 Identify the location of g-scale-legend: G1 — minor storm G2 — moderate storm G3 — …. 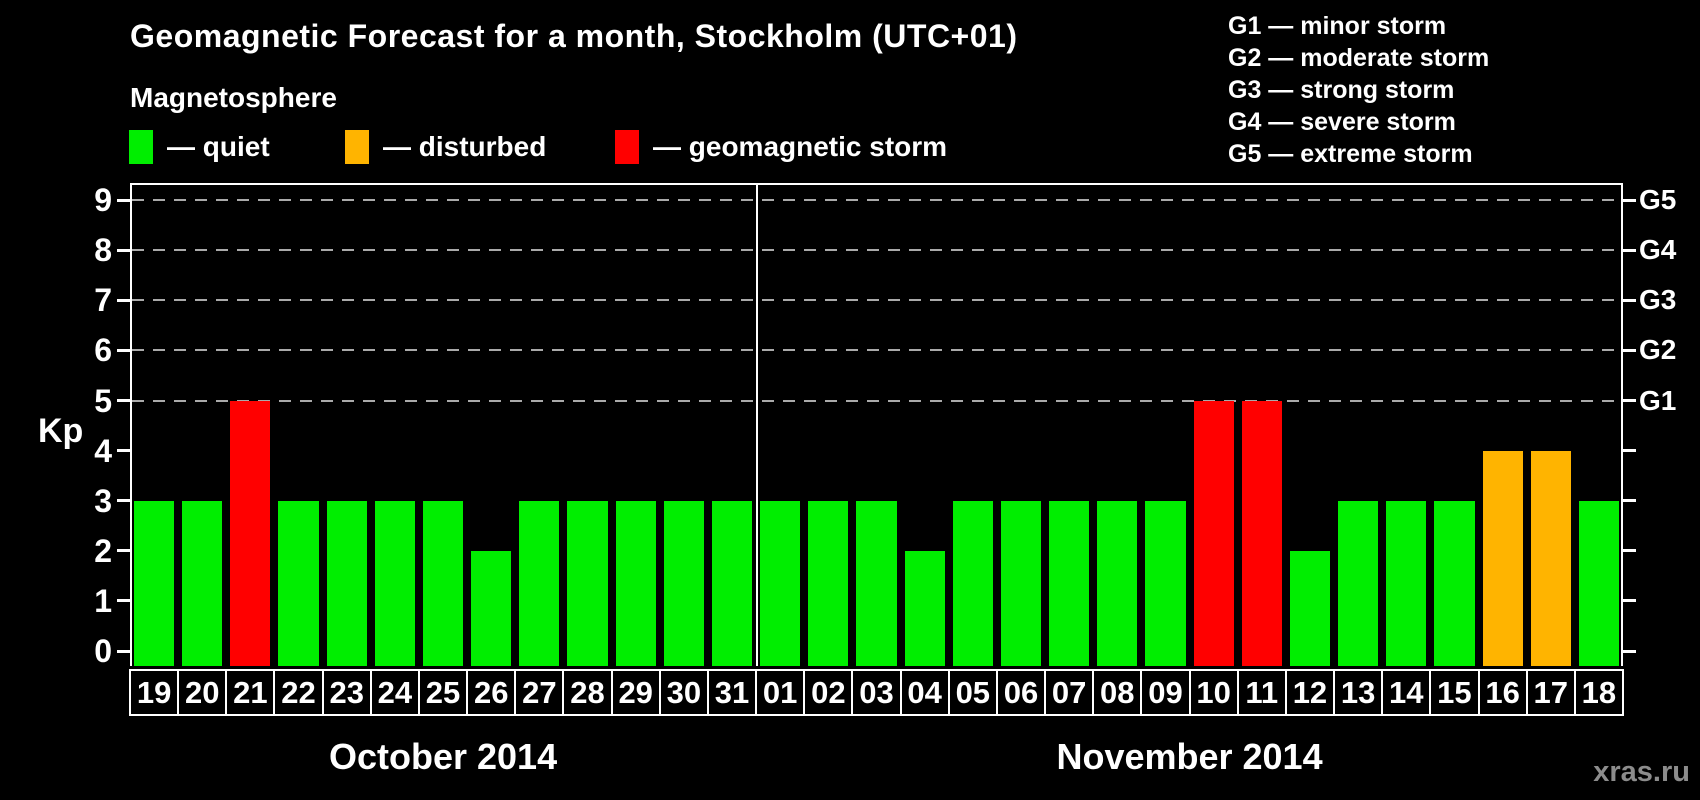
(1358, 90).